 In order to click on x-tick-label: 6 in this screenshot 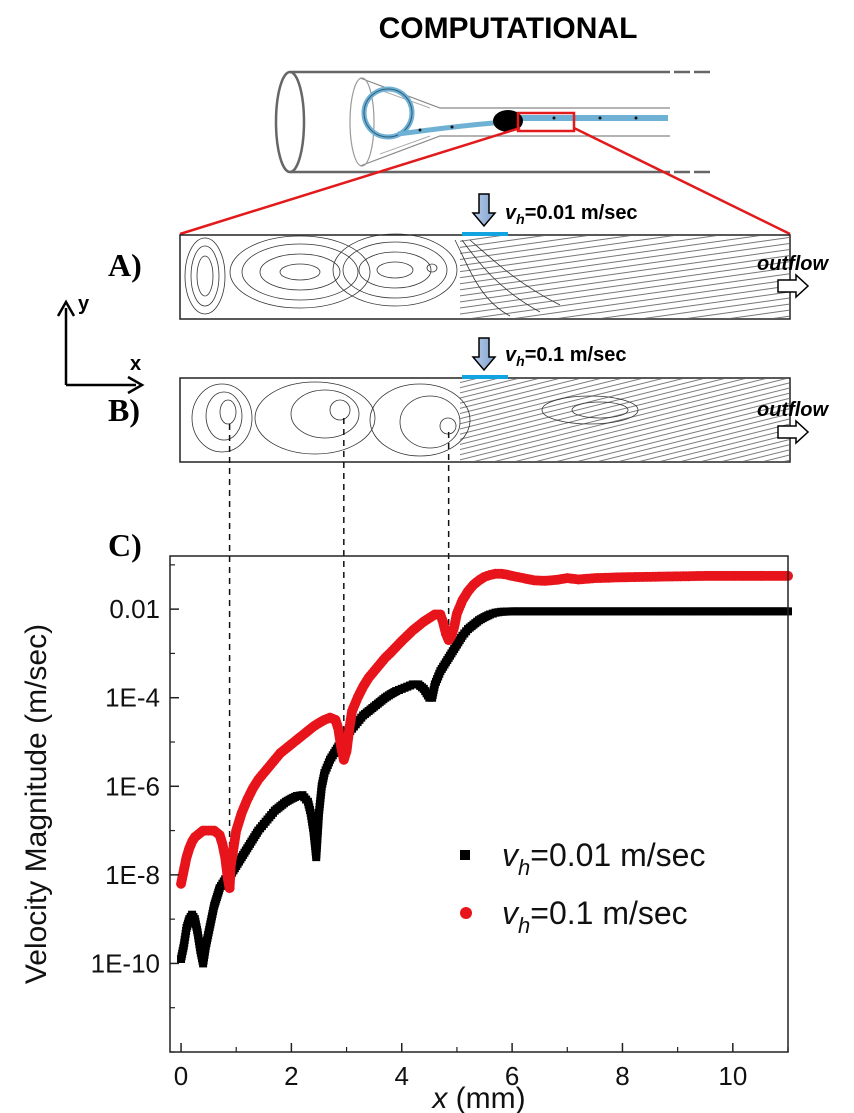, I will do `click(512, 1076)`.